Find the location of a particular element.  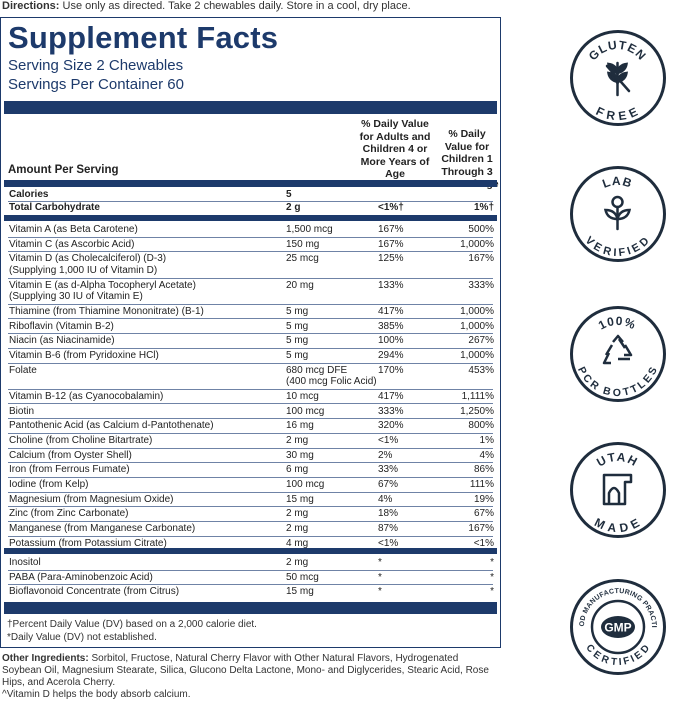

serving-size: Serving Size 2 Chewables is located at coordinates (96, 65).